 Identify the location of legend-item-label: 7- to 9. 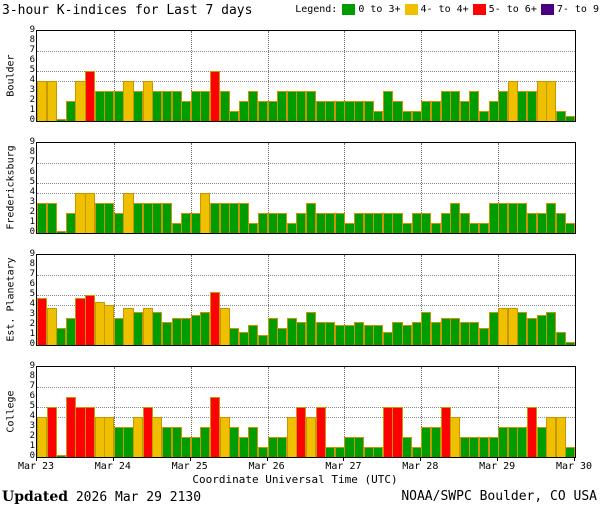
(577, 9).